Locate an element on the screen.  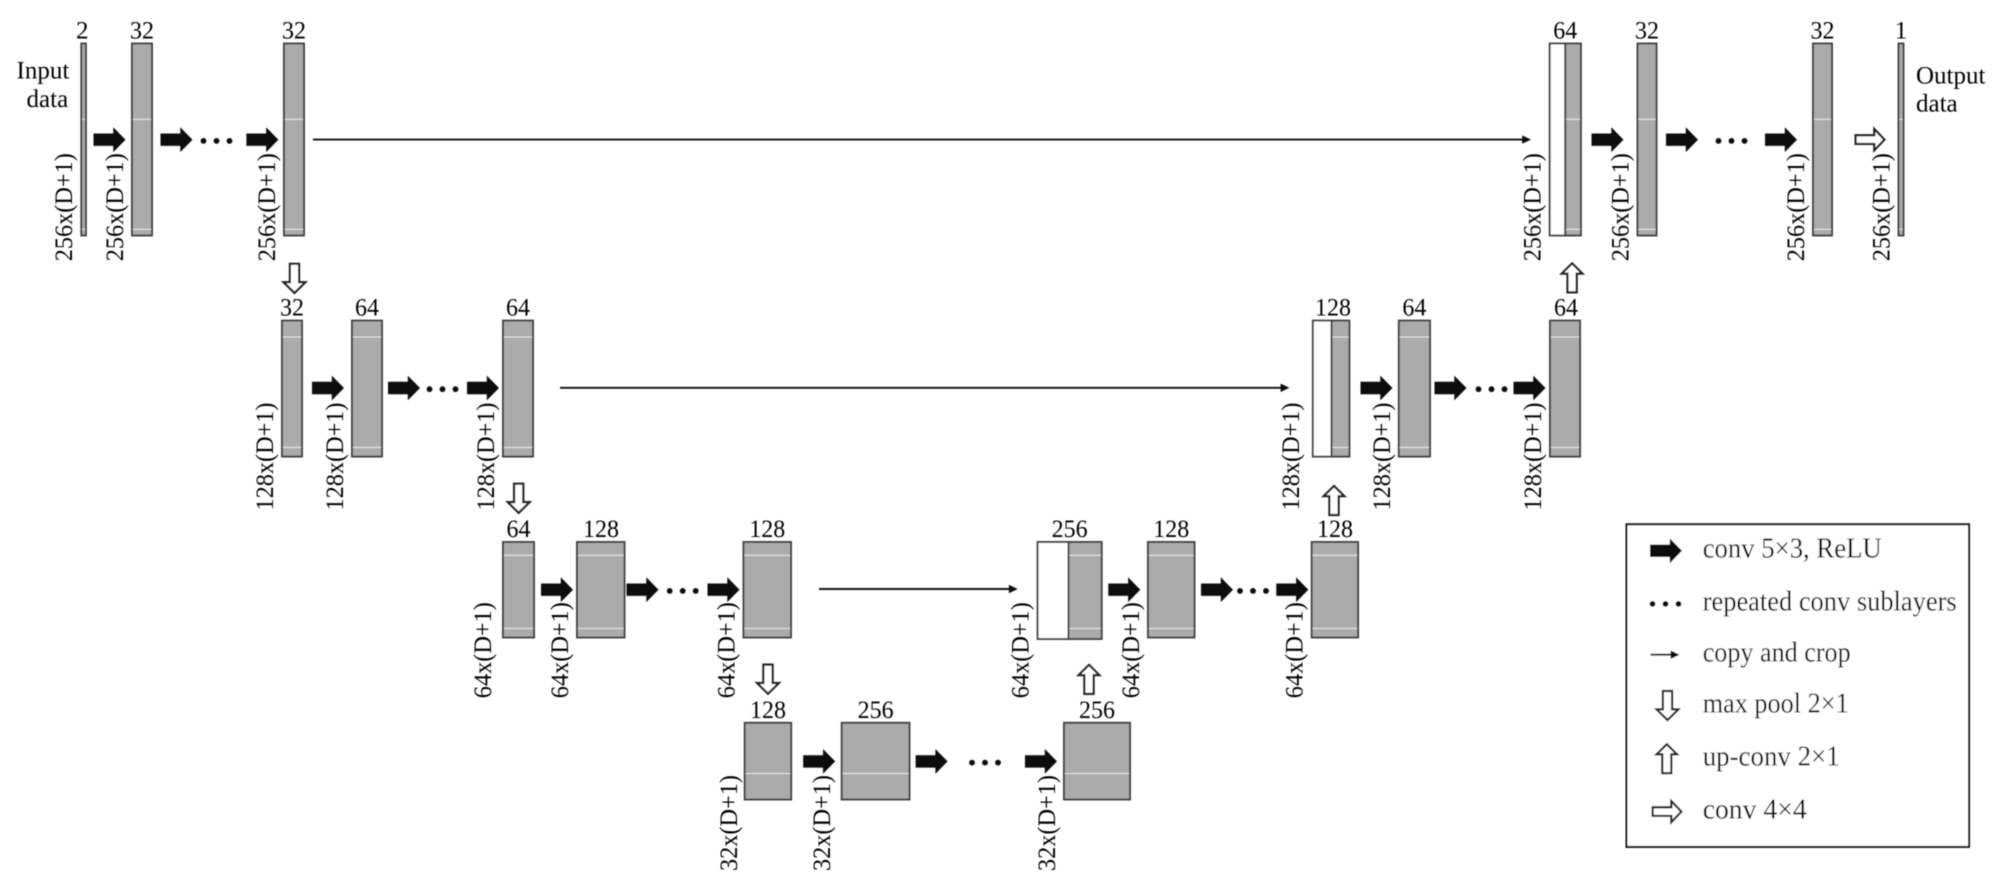
svg-text: Input is located at coordinates (43, 70).